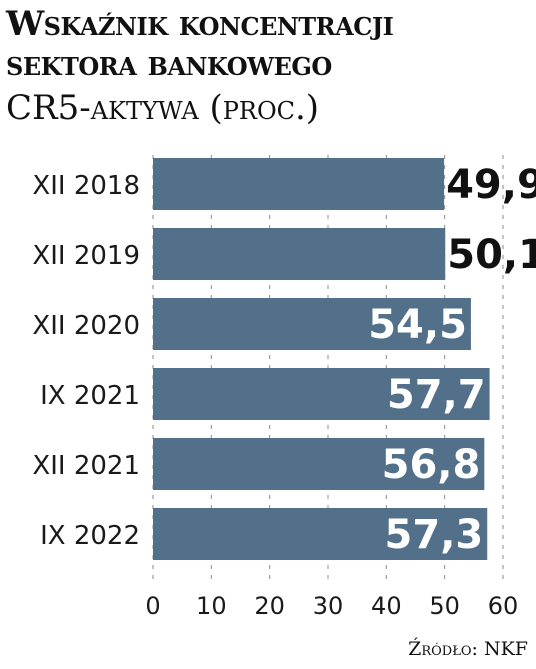 This screenshot has width=536, height=669. What do you see at coordinates (431, 465) in the screenshot?
I see `value-label-4: 56,8` at bounding box center [431, 465].